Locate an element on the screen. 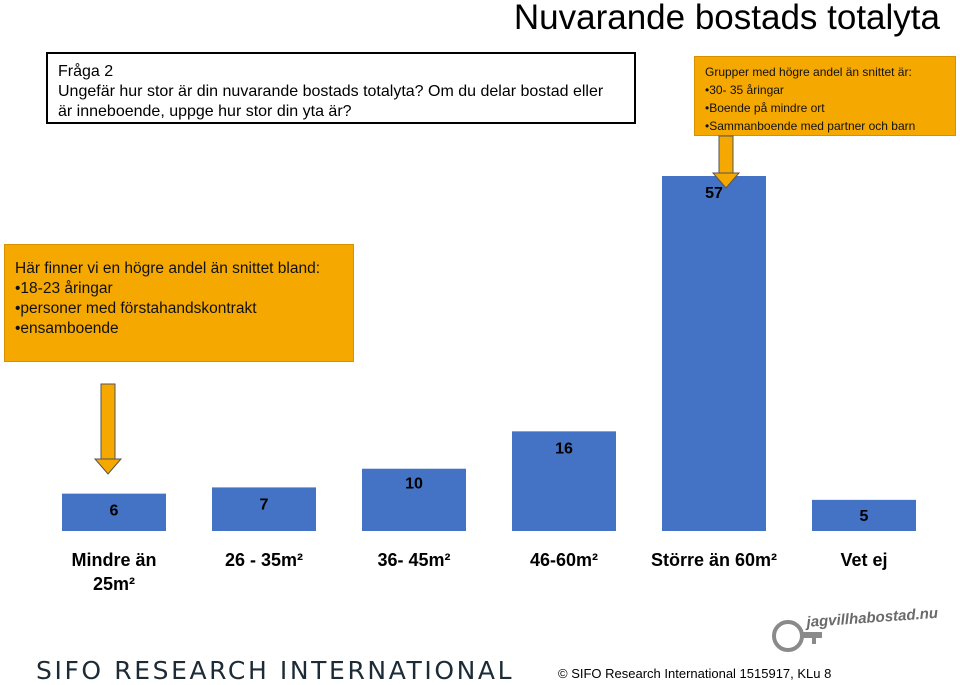 The width and height of the screenshot is (960, 685). sifo-logo: SIFO RESEARCH INTERNATIONAL is located at coordinates (275, 670).